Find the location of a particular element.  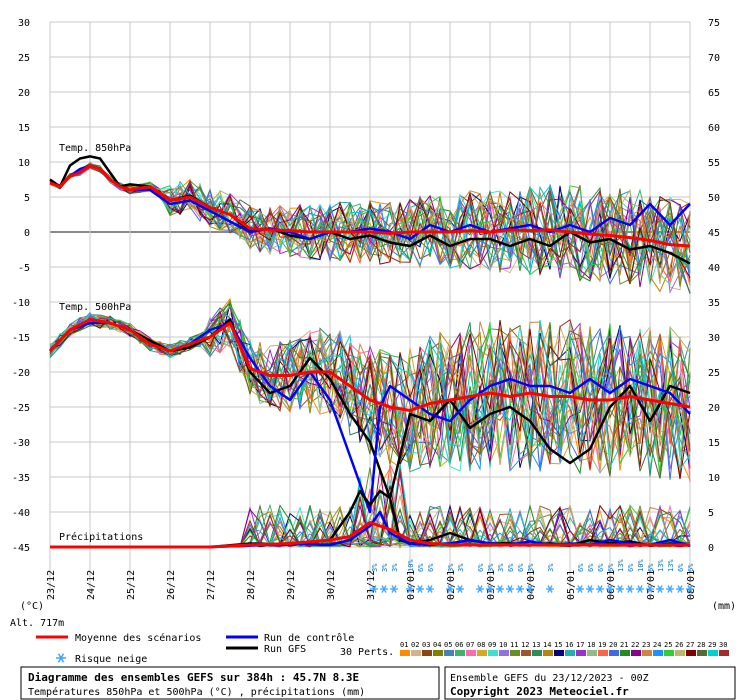

y-right-tick-label: 70 is located at coordinates (714, 58).